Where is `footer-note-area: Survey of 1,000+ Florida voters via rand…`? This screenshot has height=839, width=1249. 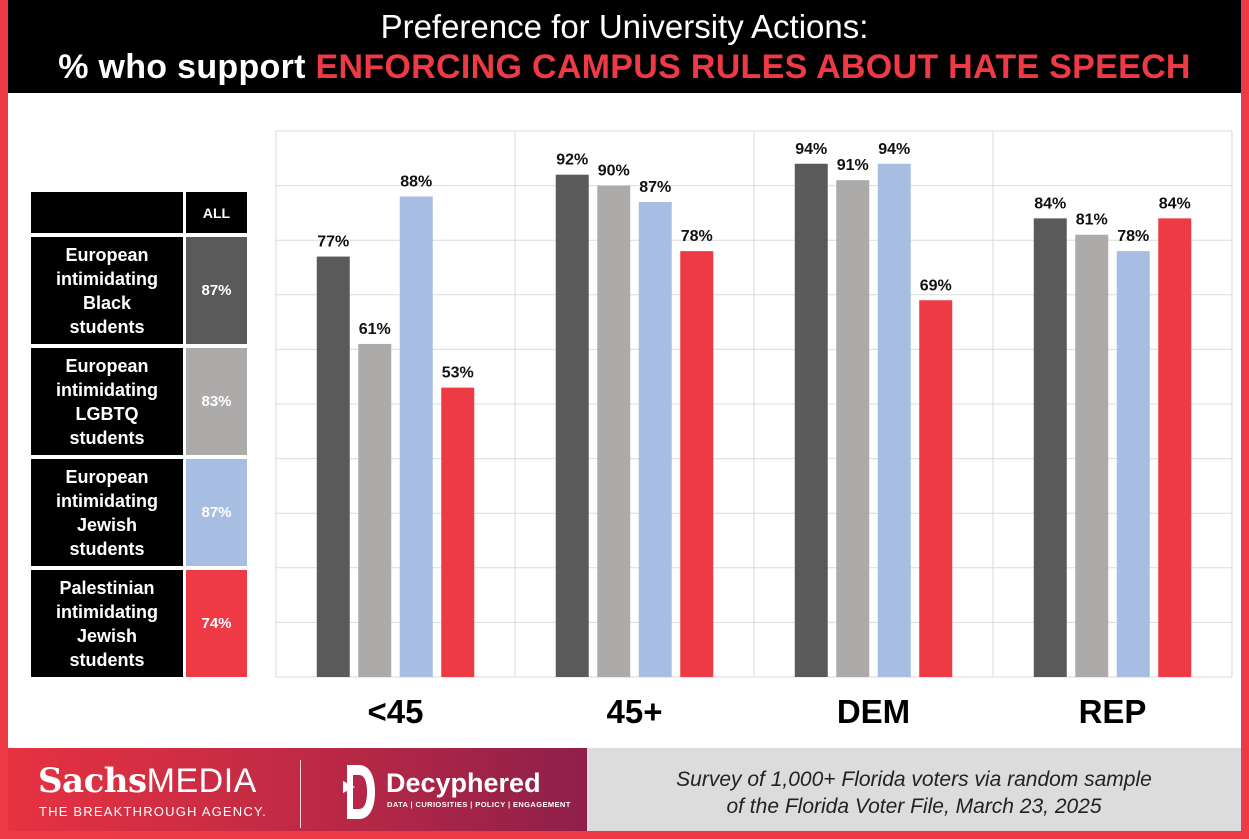
footer-note-area: Survey of 1,000+ Florida voters via rand… is located at coordinates (914, 789).